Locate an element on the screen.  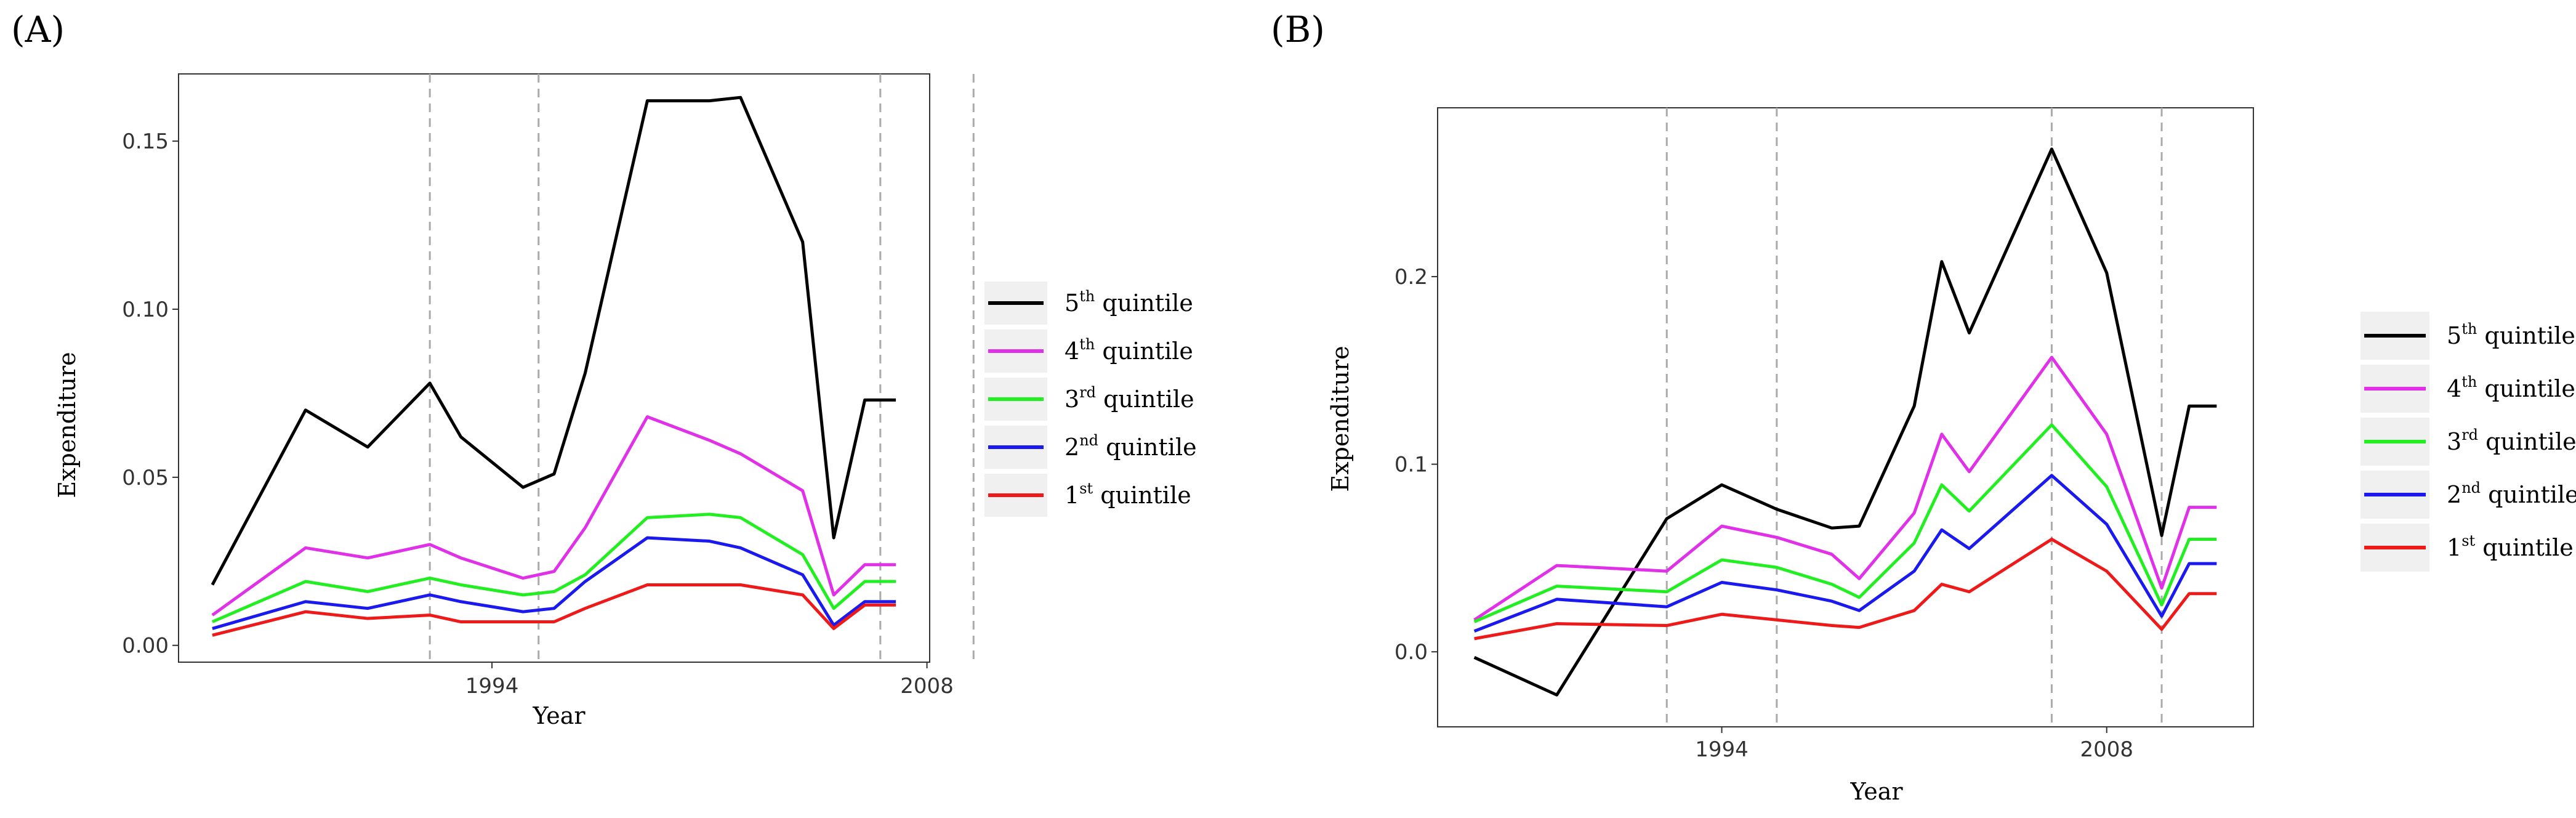
y-tick-label: 0.2 is located at coordinates (1411, 277).